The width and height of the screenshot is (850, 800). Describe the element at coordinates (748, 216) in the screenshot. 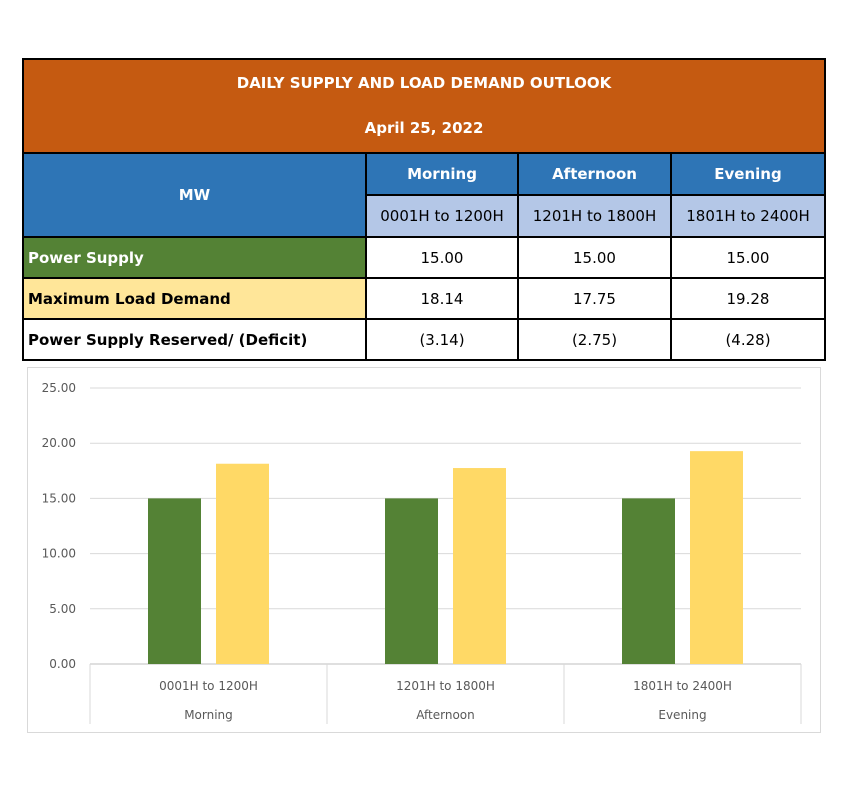

I see `period-range: 1801H to 2400H` at that location.